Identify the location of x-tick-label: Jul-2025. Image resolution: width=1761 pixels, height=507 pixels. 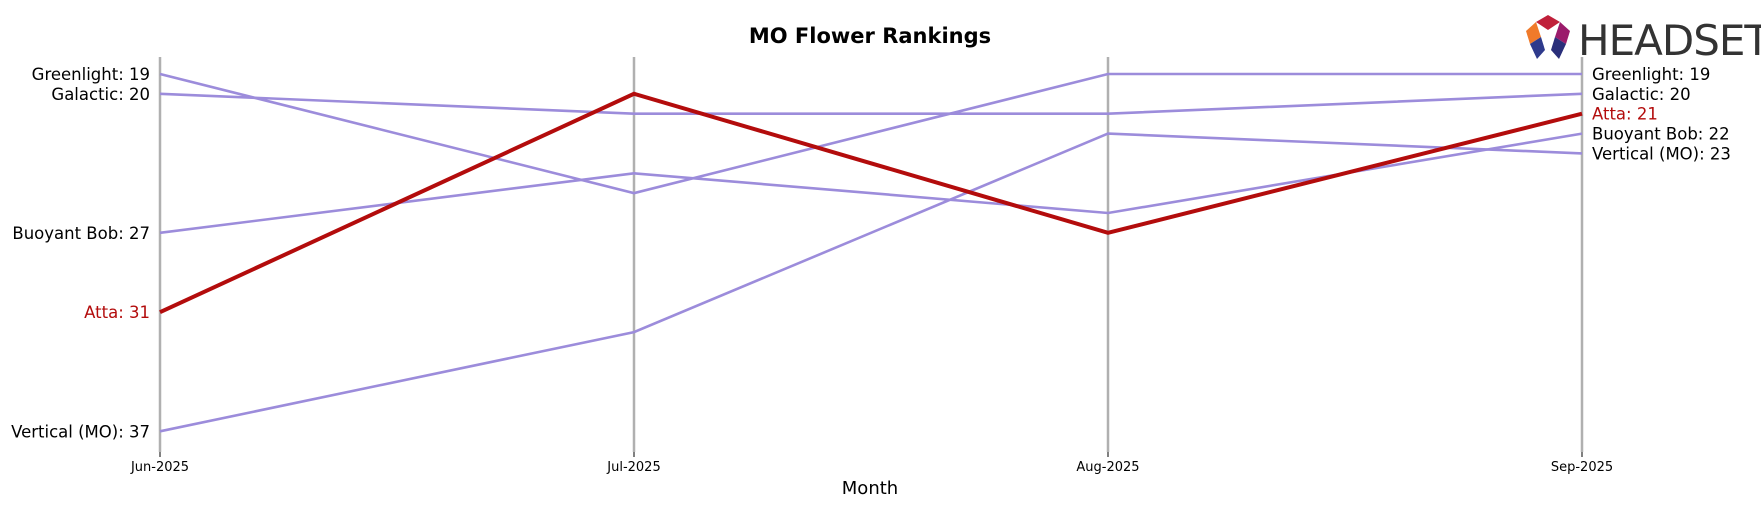
(633, 467).